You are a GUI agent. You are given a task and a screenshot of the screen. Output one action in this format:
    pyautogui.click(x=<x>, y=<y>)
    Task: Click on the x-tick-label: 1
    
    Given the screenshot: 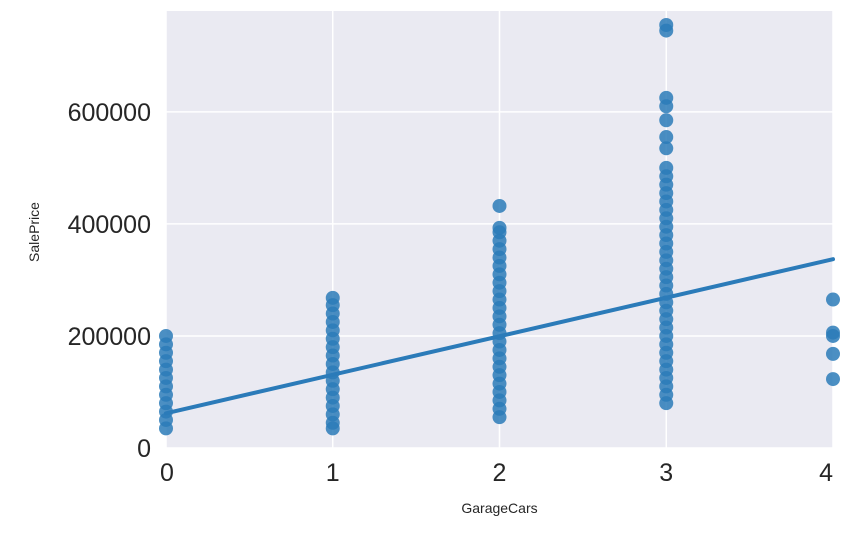 What is the action you would take?
    pyautogui.click(x=333, y=473)
    